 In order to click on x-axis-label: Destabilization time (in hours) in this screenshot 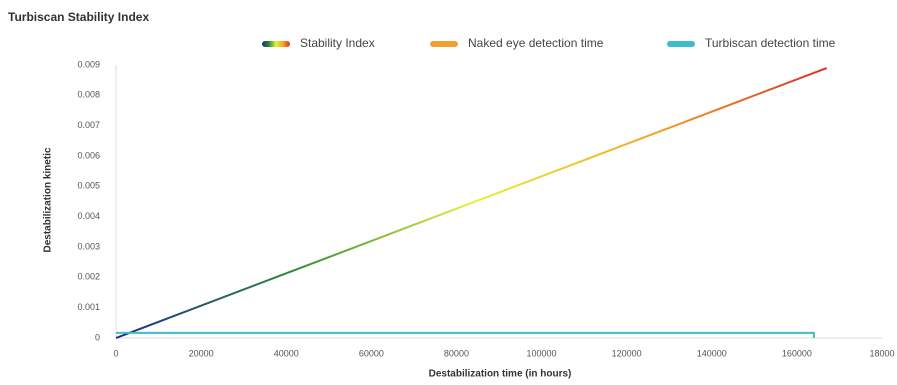, I will do `click(500, 374)`.